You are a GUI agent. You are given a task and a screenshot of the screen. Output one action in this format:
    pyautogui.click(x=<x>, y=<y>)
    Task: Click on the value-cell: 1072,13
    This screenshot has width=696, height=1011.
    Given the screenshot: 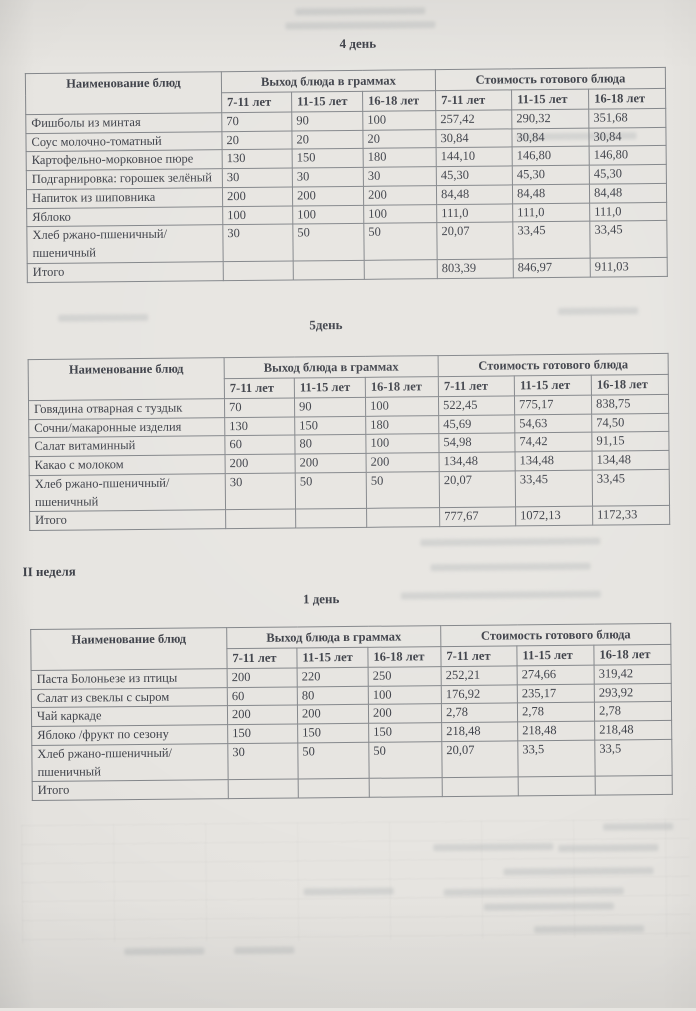 What is the action you would take?
    pyautogui.click(x=554, y=516)
    